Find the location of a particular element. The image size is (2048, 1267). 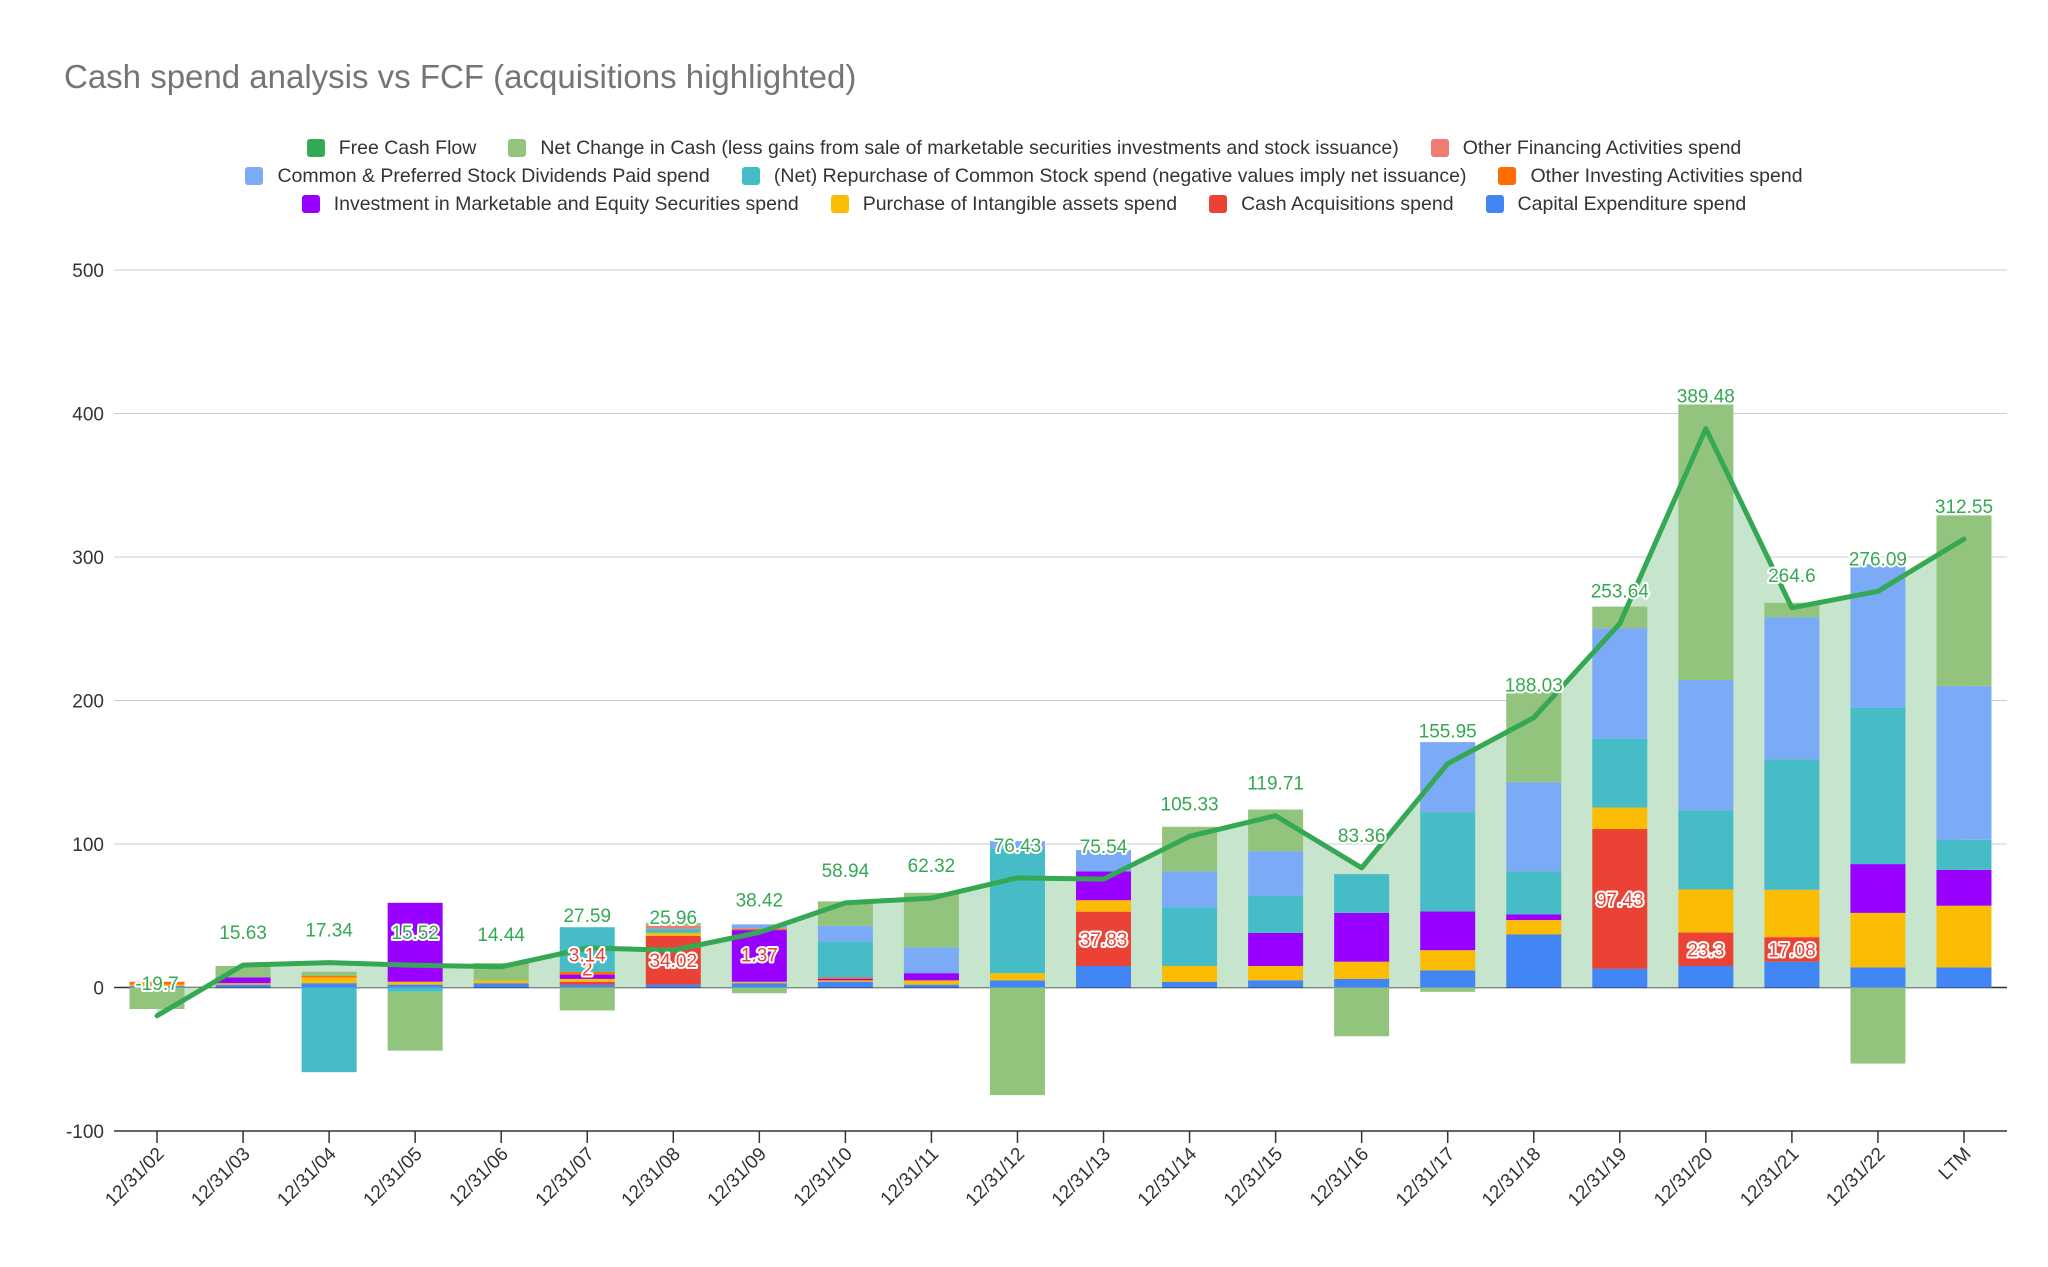

legend-label-other-investing: Other Investing Activities spend is located at coordinates (1666, 175).